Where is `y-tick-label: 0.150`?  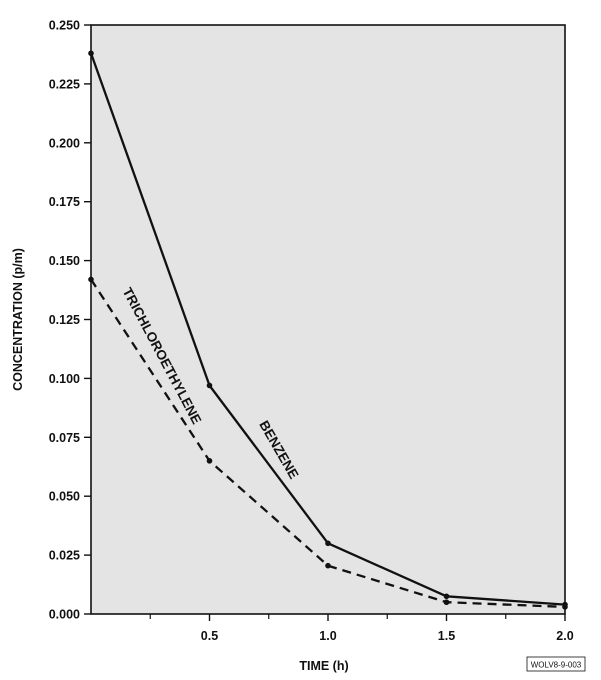
y-tick-label: 0.150 is located at coordinates (64, 261).